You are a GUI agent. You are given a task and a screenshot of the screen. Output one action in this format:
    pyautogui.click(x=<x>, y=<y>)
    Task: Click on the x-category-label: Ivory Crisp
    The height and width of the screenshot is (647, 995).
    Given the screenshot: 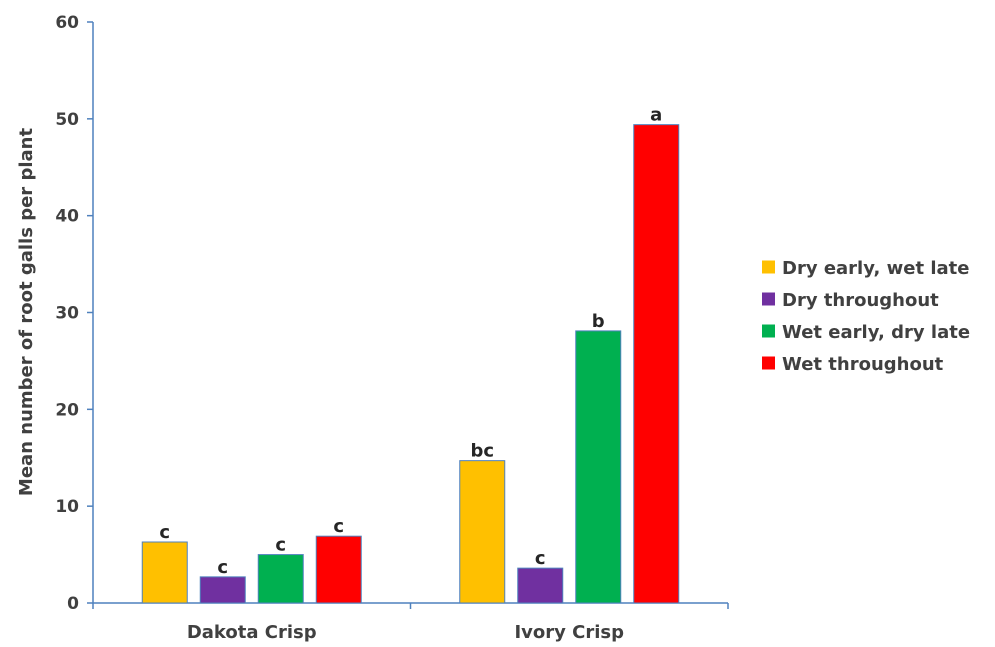 What is the action you would take?
    pyautogui.click(x=569, y=632)
    